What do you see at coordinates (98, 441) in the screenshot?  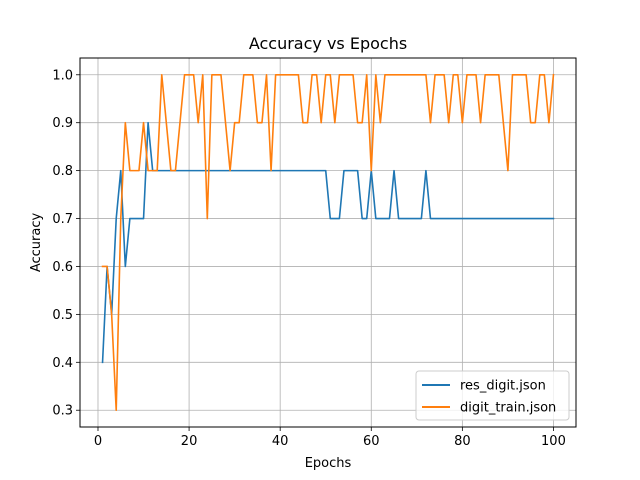 I see `x-tick-label: 0` at bounding box center [98, 441].